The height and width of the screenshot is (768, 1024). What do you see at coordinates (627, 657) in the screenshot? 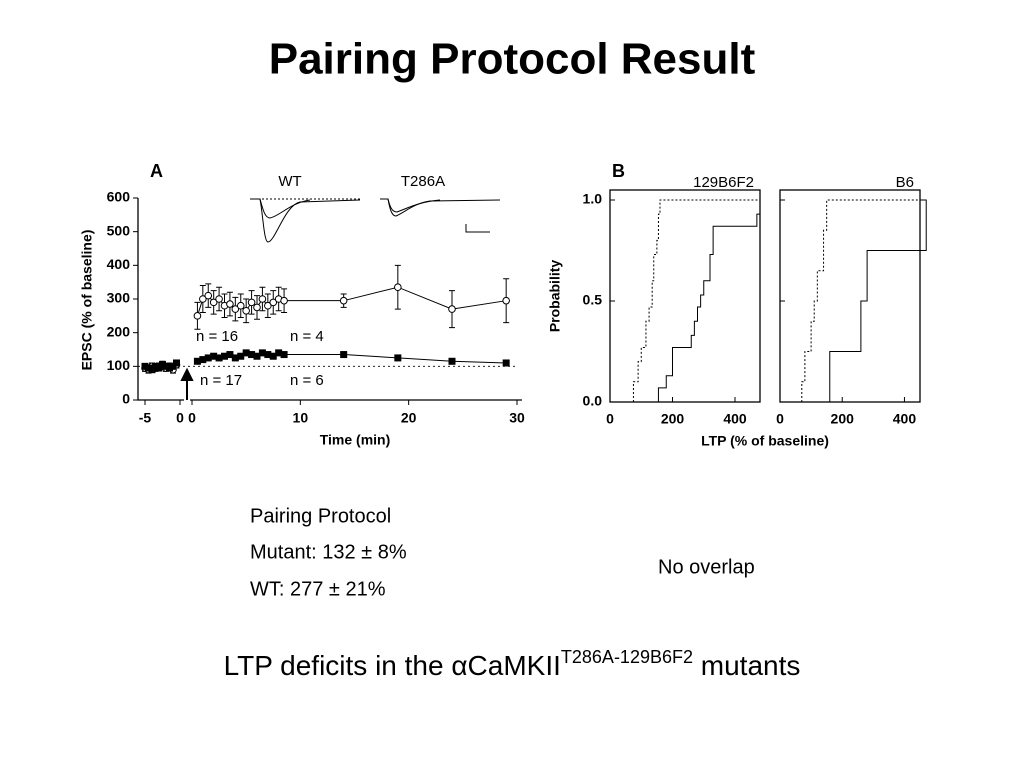
I see `caption-superscript: T286A-129B6F2` at bounding box center [627, 657].